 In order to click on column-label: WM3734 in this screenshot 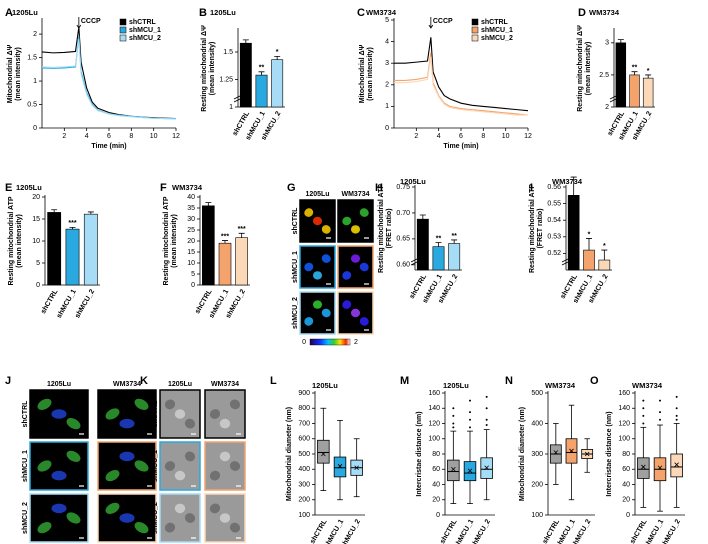, I will do `click(355, 194)`.